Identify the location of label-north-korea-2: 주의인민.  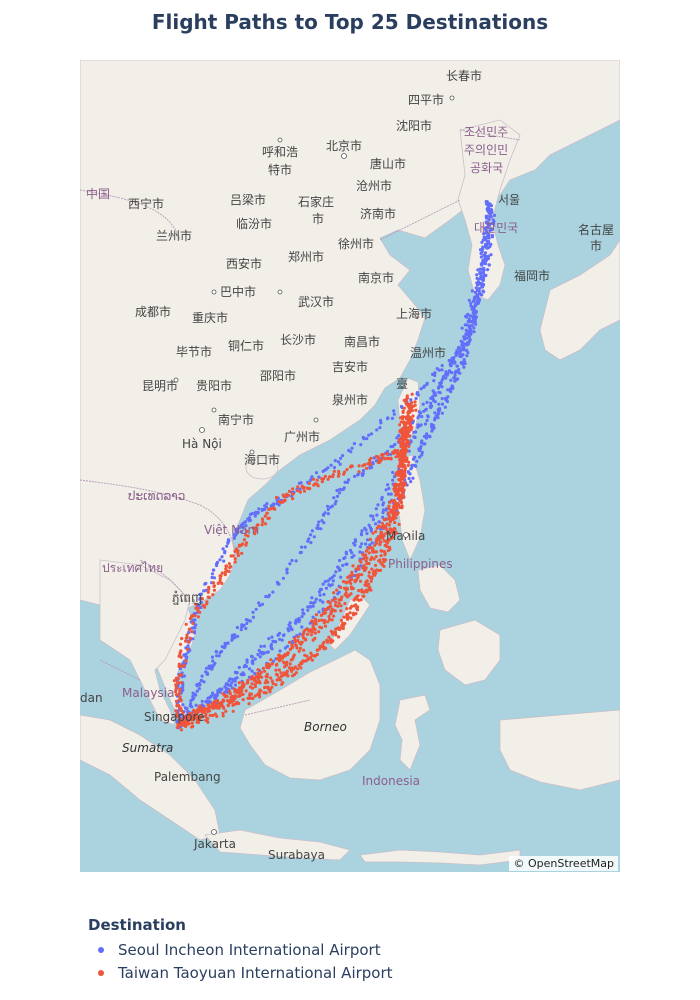
(486, 150).